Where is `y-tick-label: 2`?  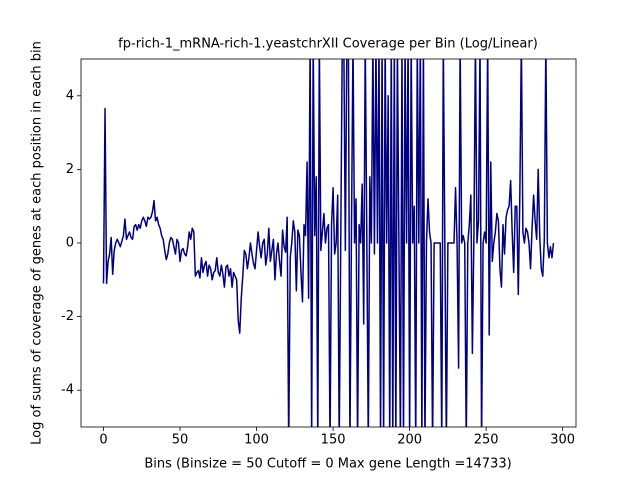
y-tick-label: 2 is located at coordinates (70, 169).